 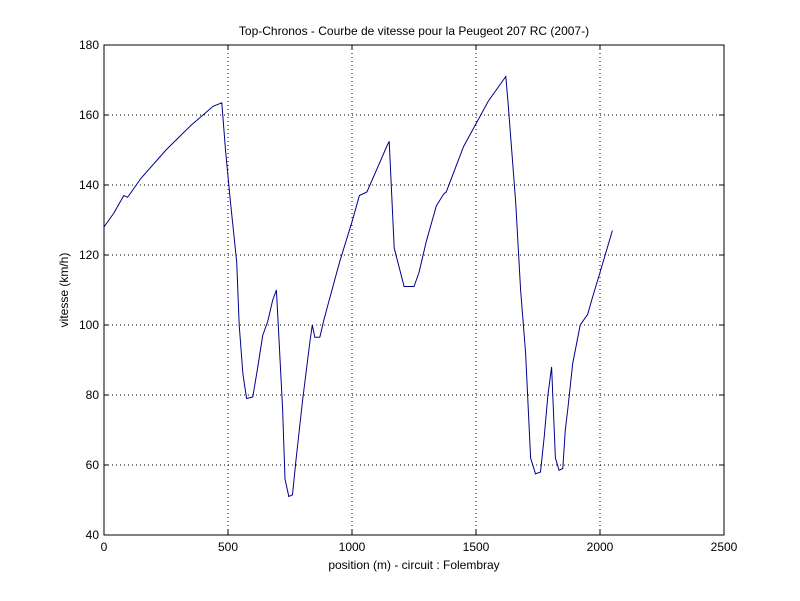 What do you see at coordinates (476, 547) in the screenshot?
I see `x-tick-label: 1500` at bounding box center [476, 547].